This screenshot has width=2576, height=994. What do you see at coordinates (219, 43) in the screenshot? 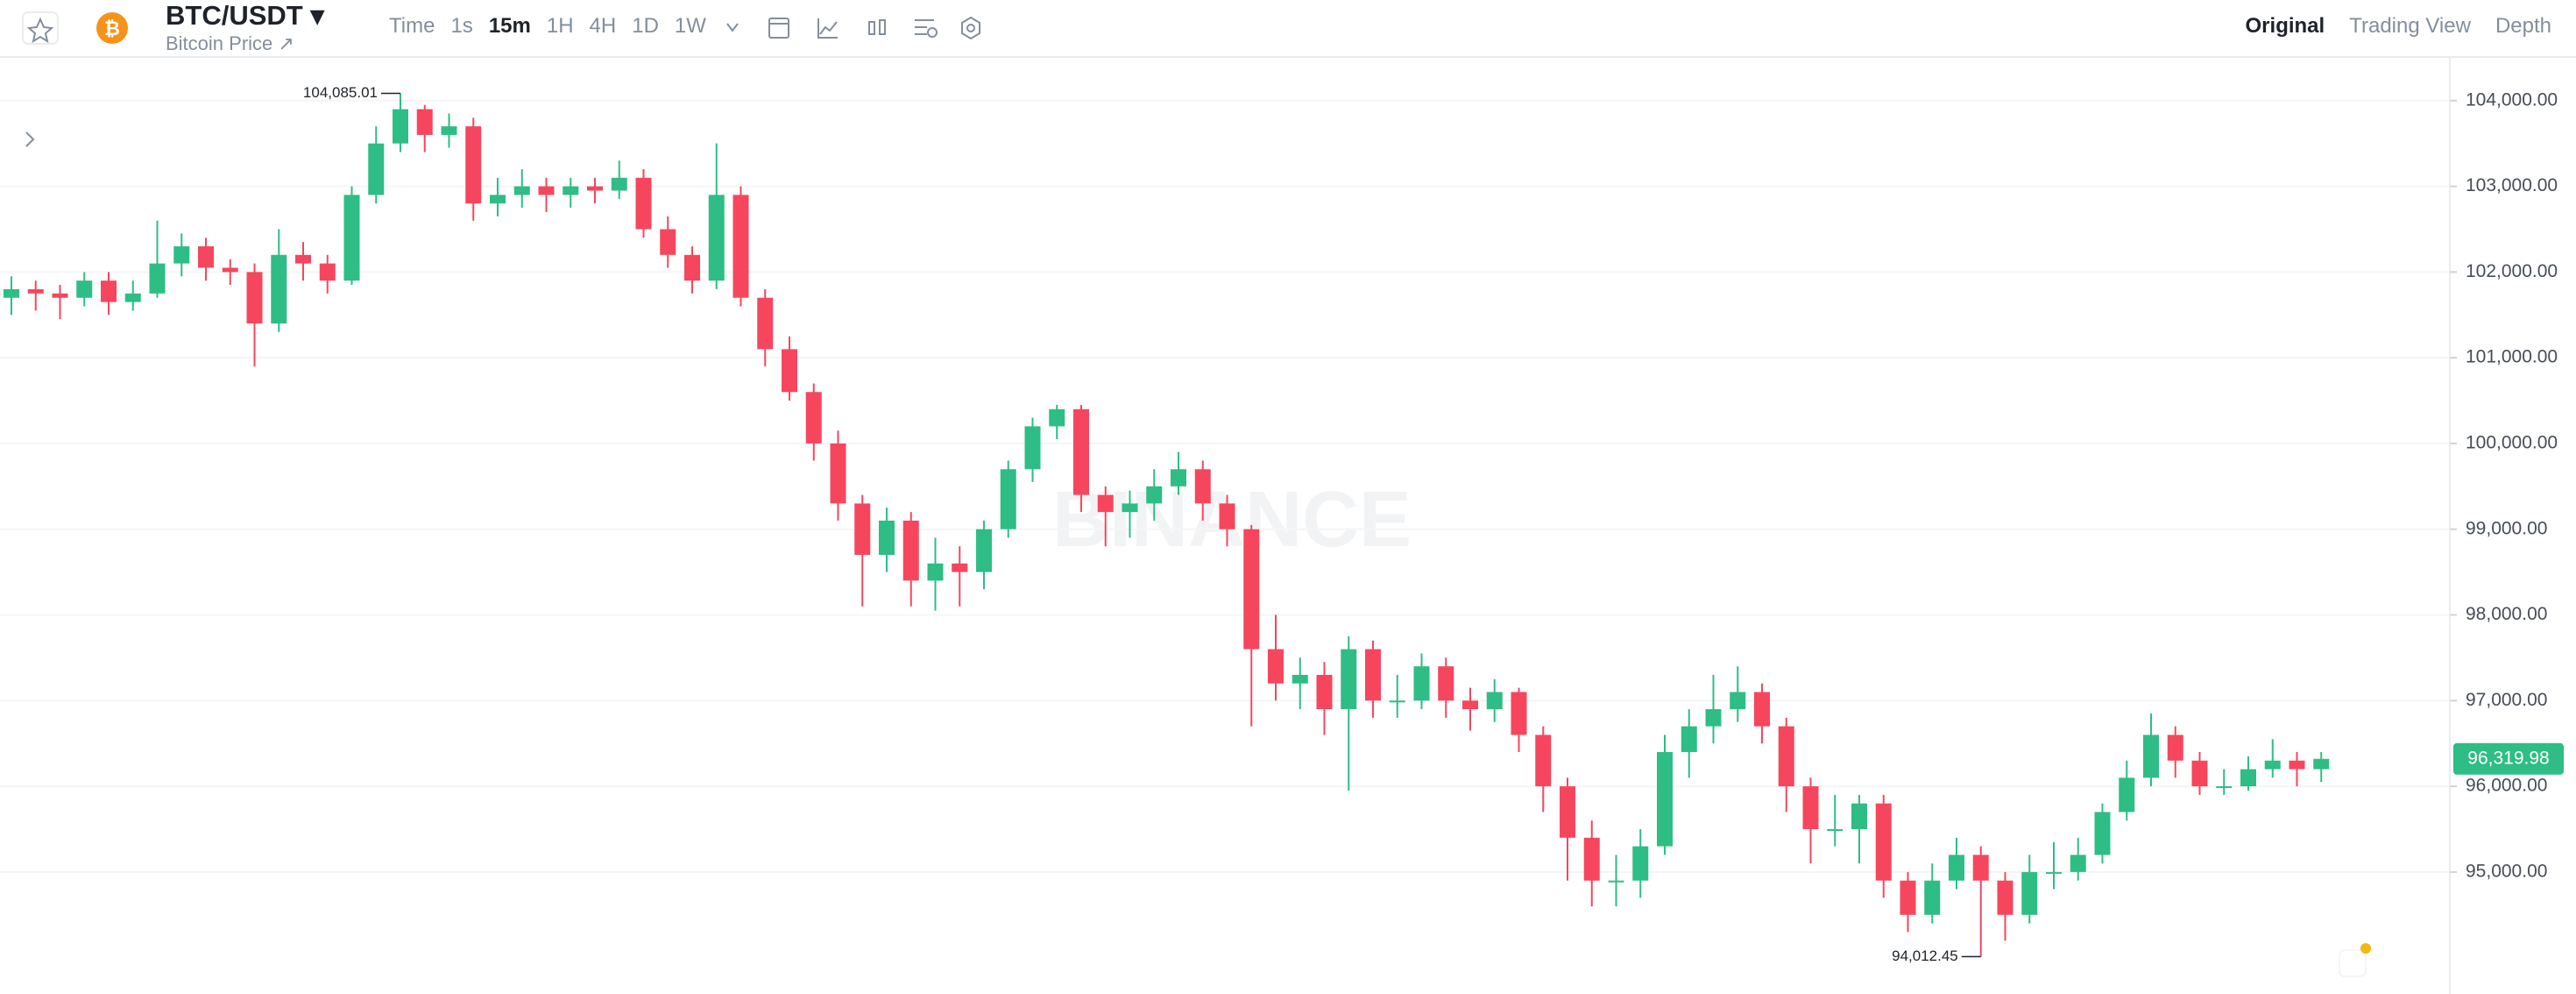
I see `subtitle-text: Bitcoin Price` at bounding box center [219, 43].